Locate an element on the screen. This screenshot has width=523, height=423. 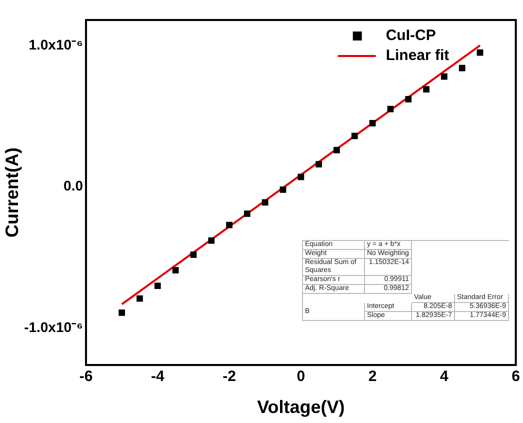
x-tick-label: 6 is located at coordinates (516, 377).